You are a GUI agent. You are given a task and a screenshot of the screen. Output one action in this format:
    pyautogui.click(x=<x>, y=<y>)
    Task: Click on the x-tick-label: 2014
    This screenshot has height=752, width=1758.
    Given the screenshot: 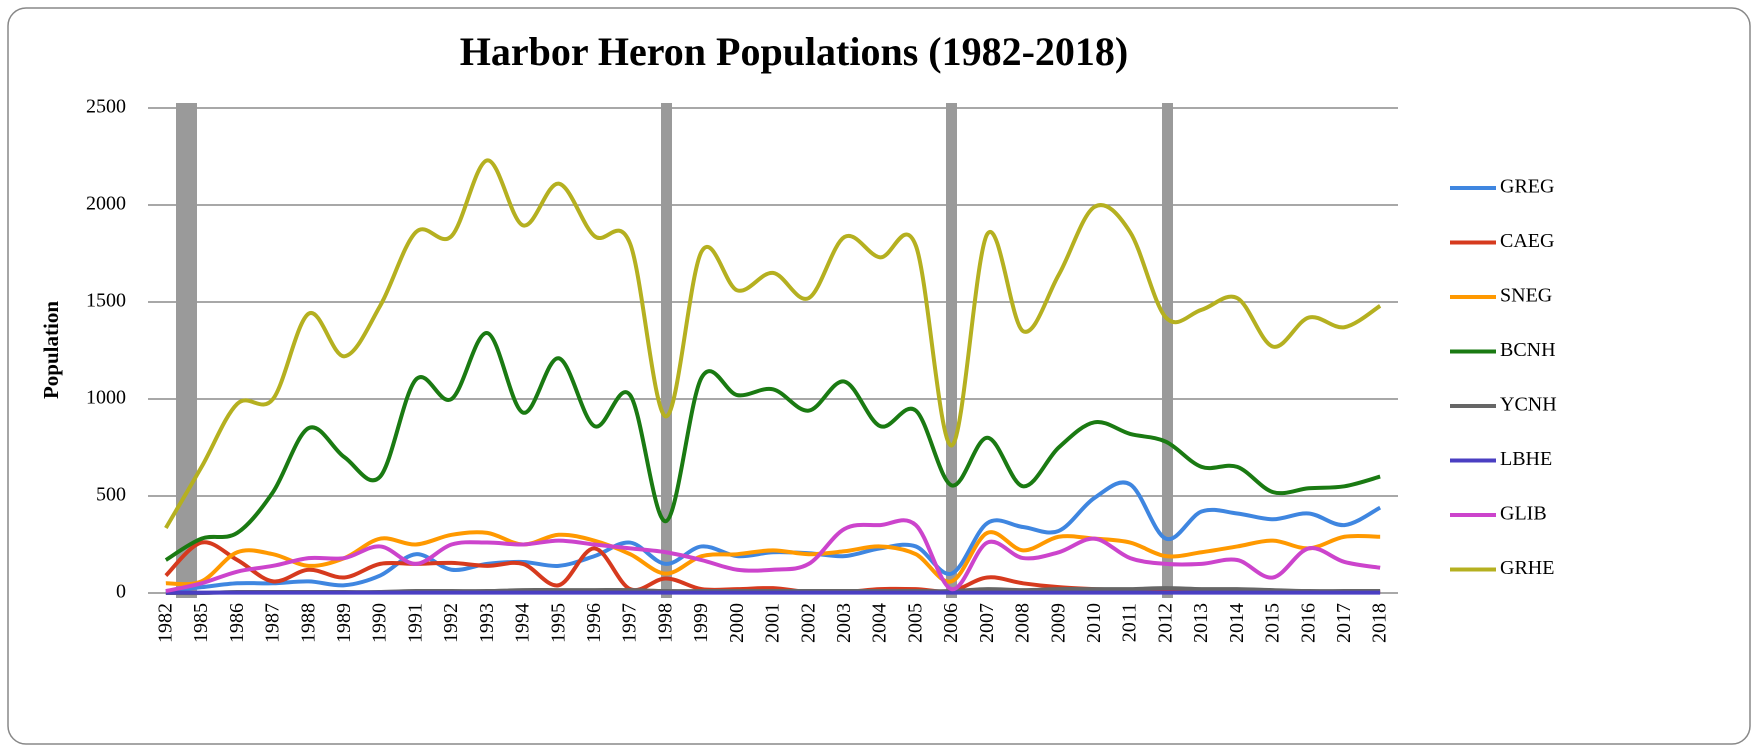 What is the action you would take?
    pyautogui.click(x=1237, y=623)
    